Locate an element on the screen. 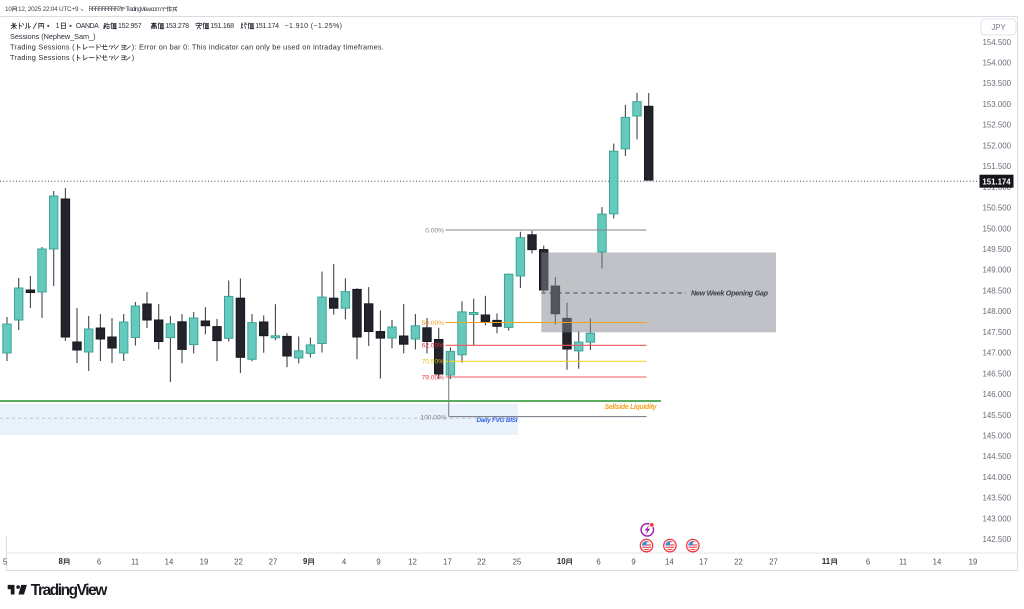 The height and width of the screenshot is (609, 1024). svg-text: 147.000 is located at coordinates (996, 353).